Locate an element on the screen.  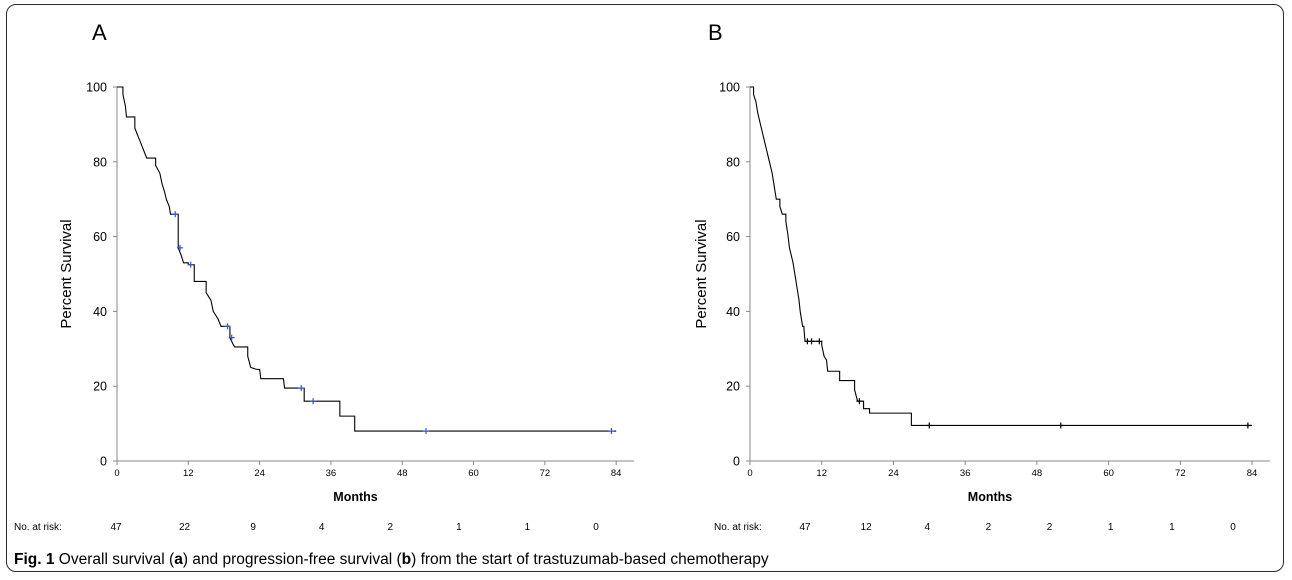
caption-label: Fig. 1 is located at coordinates (34, 559).